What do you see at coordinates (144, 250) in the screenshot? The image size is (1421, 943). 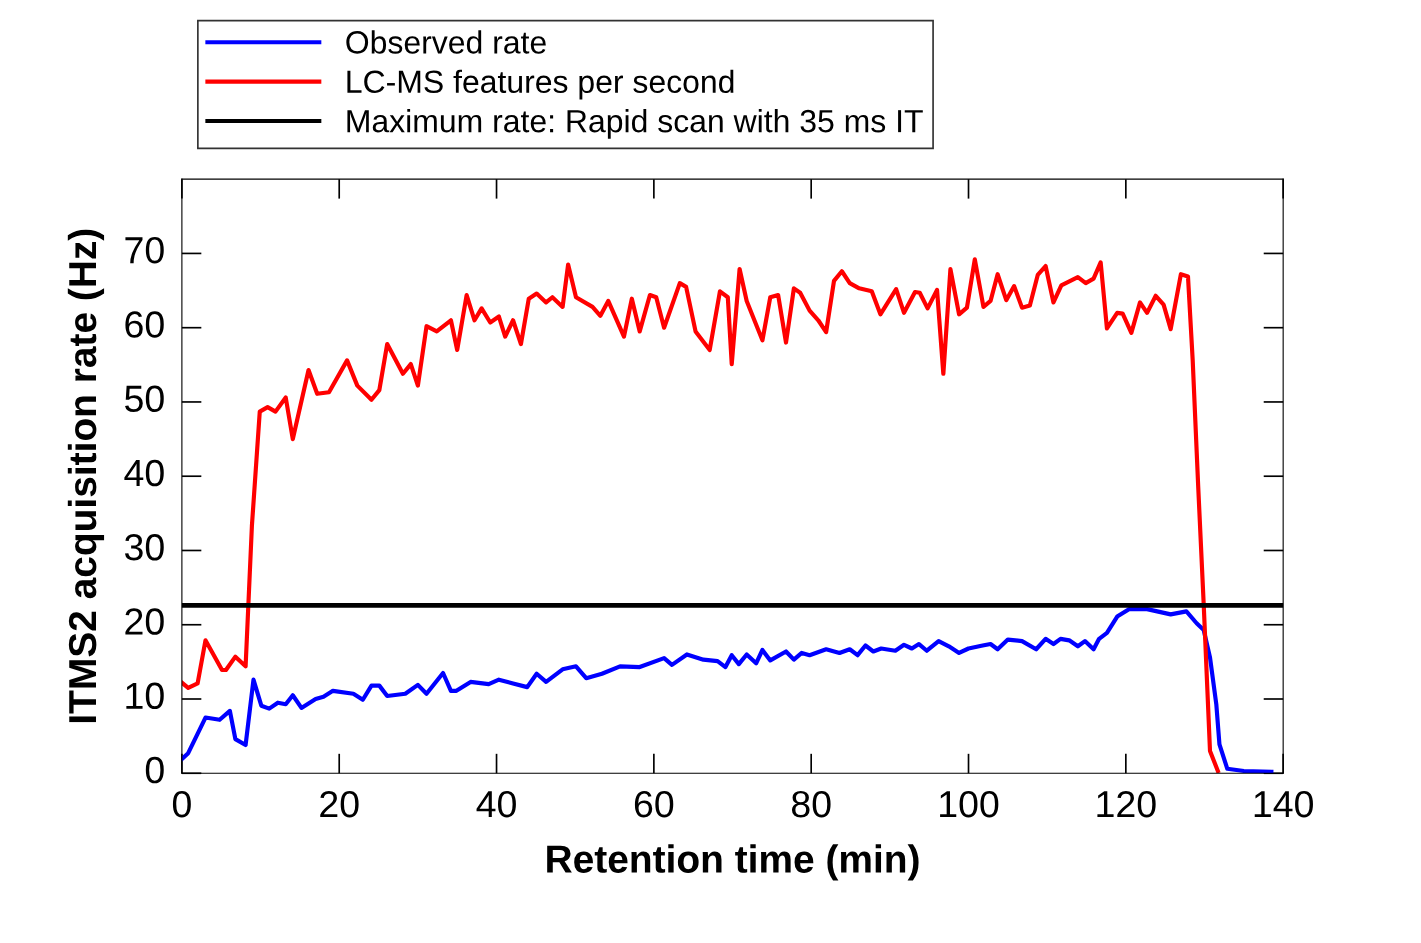 I see `y-tick-label: 70` at bounding box center [144, 250].